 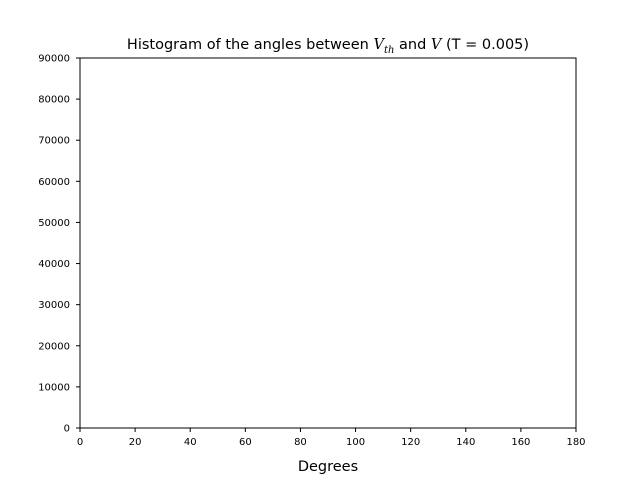 I want to click on x-tick-label: 0, so click(x=80, y=442).